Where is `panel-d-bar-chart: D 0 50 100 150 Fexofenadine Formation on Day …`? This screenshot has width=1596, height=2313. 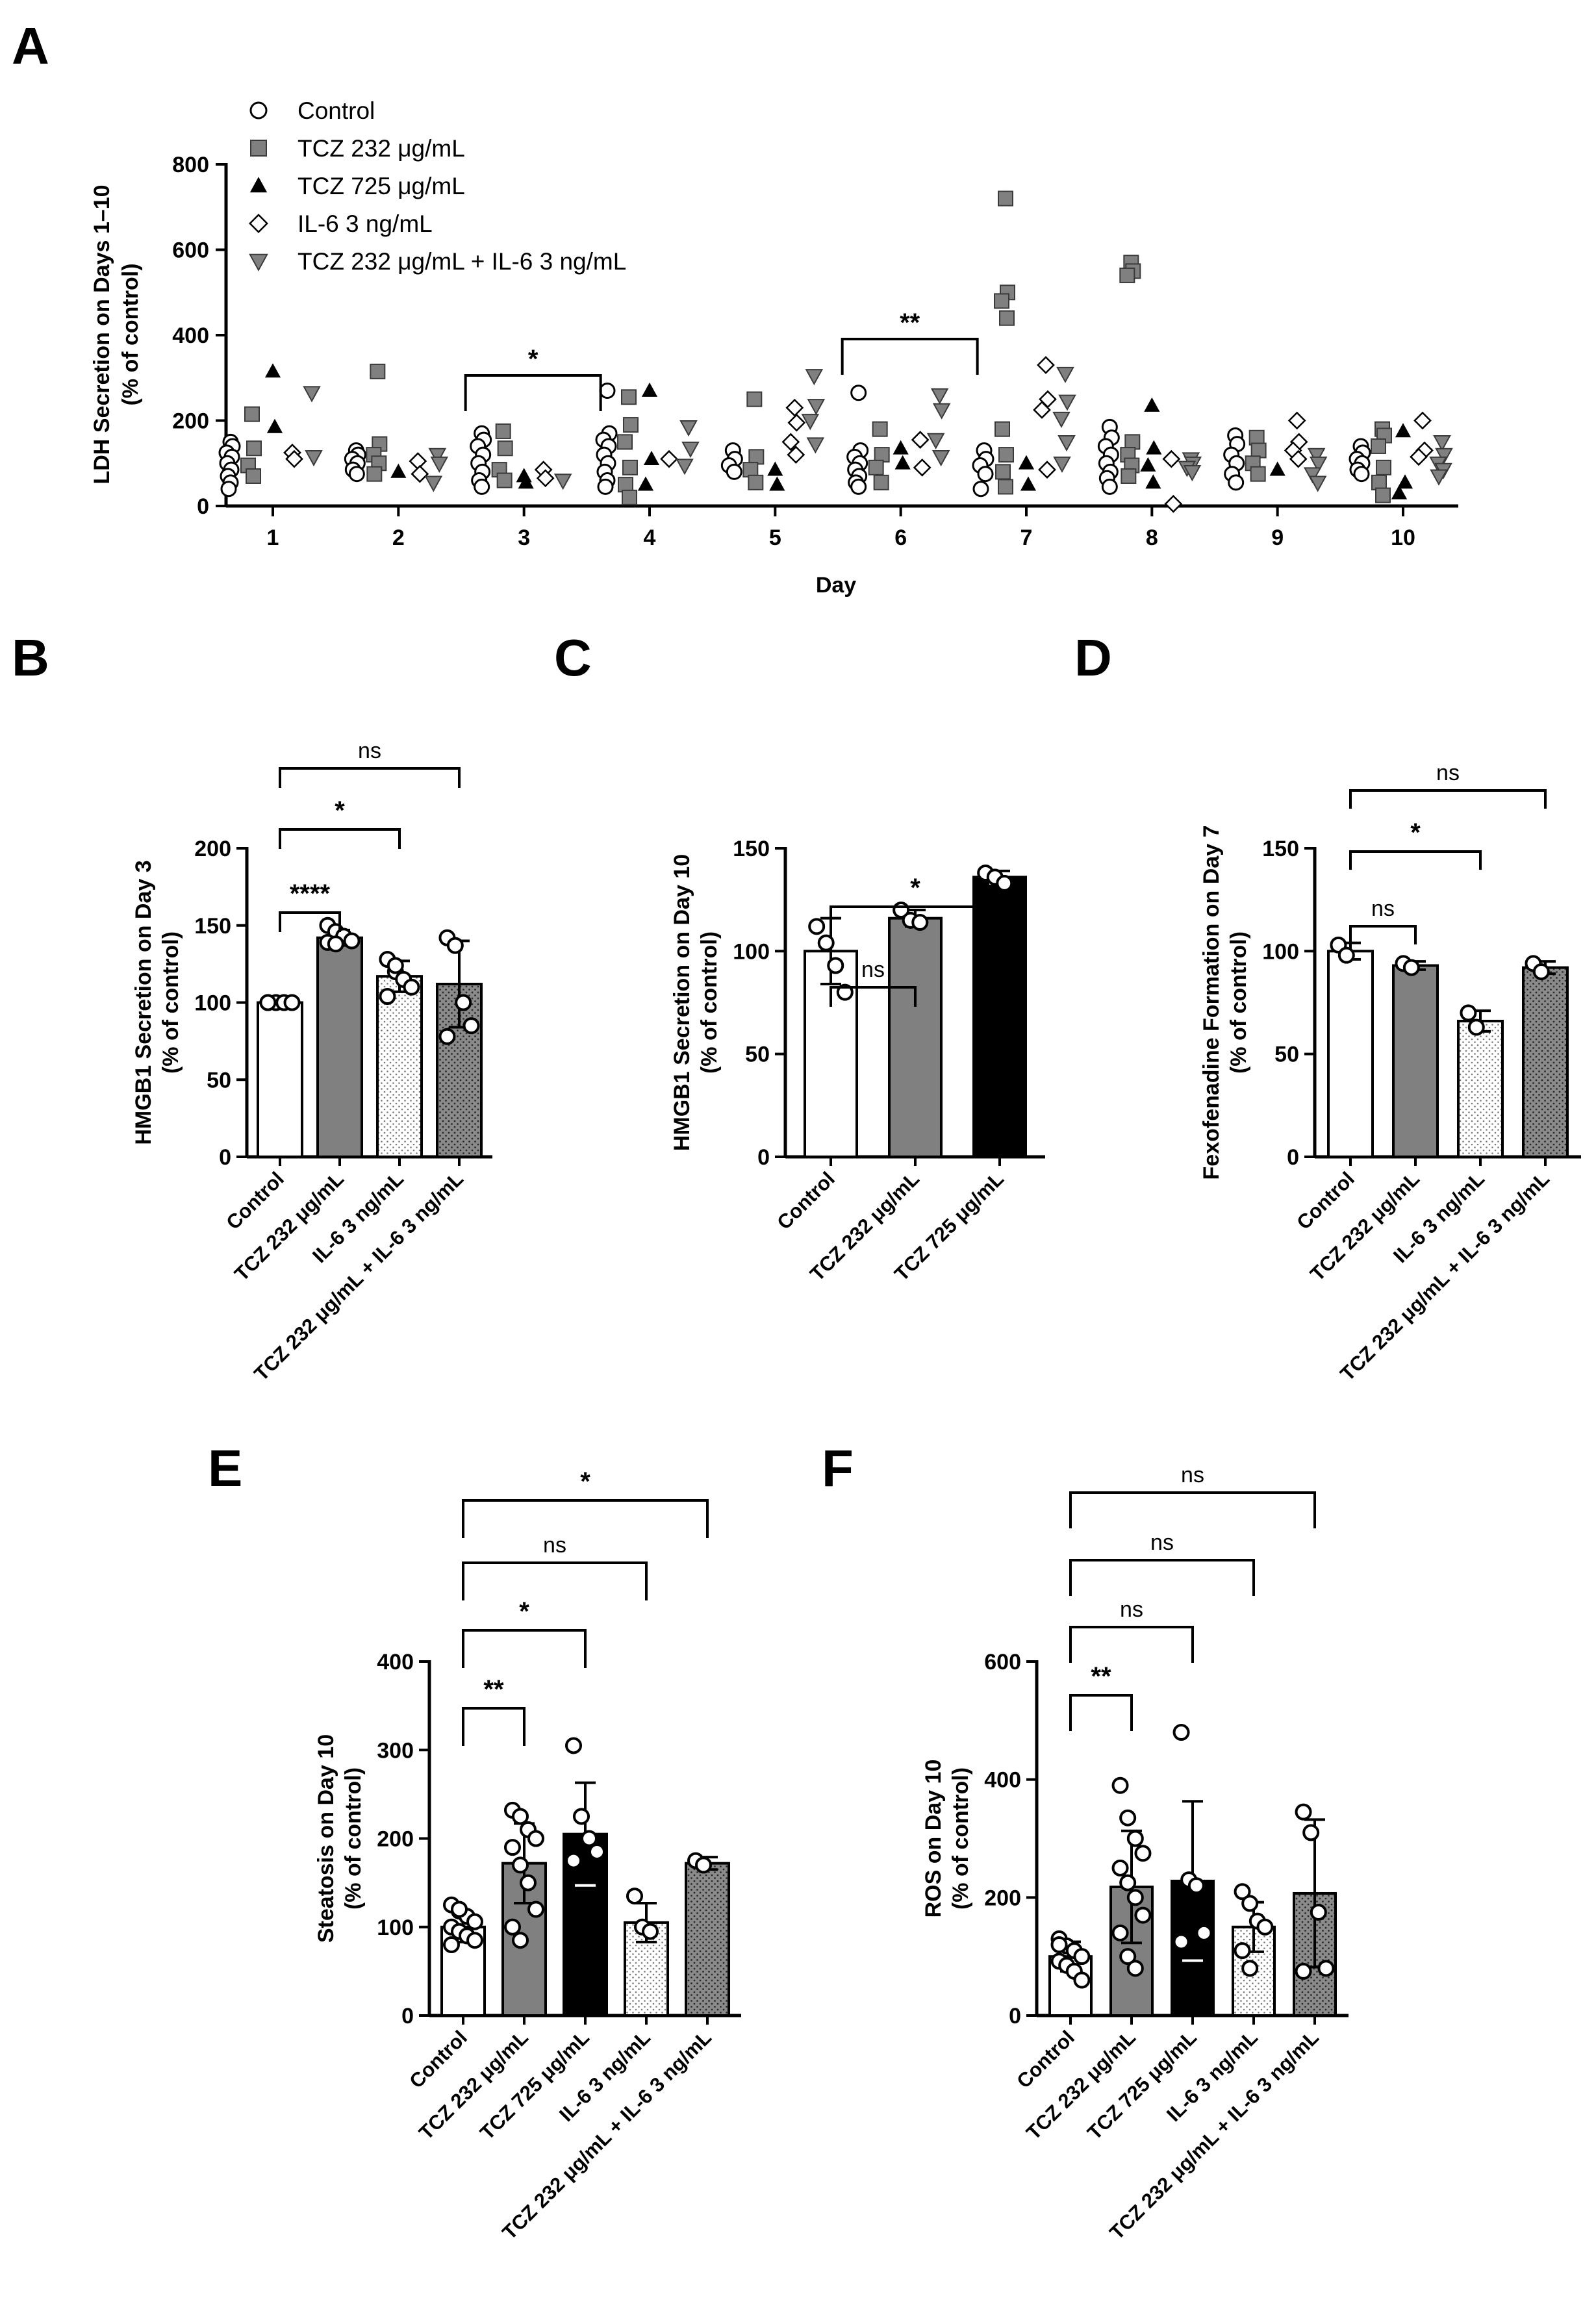 panel-d-bar-chart: D 0 50 100 150 Fexofenadine Formation on Day … is located at coordinates (1327, 1007).